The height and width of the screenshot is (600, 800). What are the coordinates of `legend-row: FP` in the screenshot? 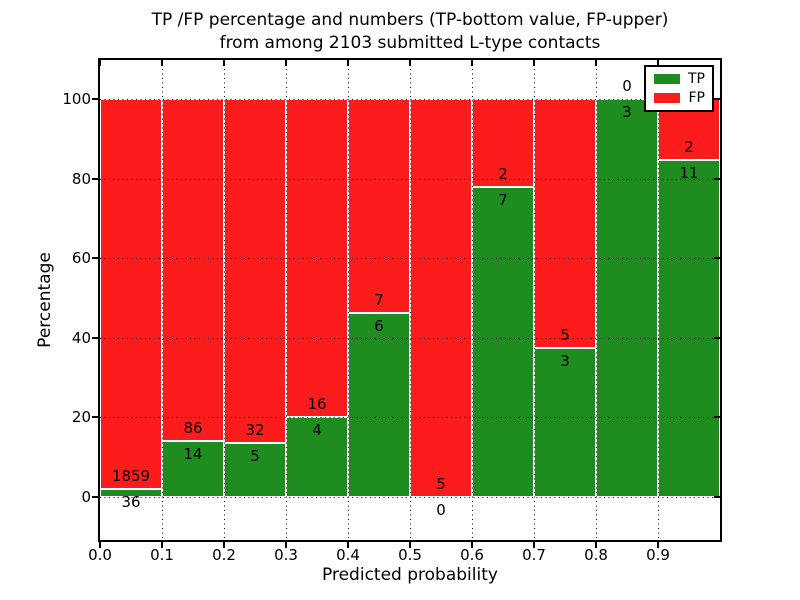 It's located at (679, 98).